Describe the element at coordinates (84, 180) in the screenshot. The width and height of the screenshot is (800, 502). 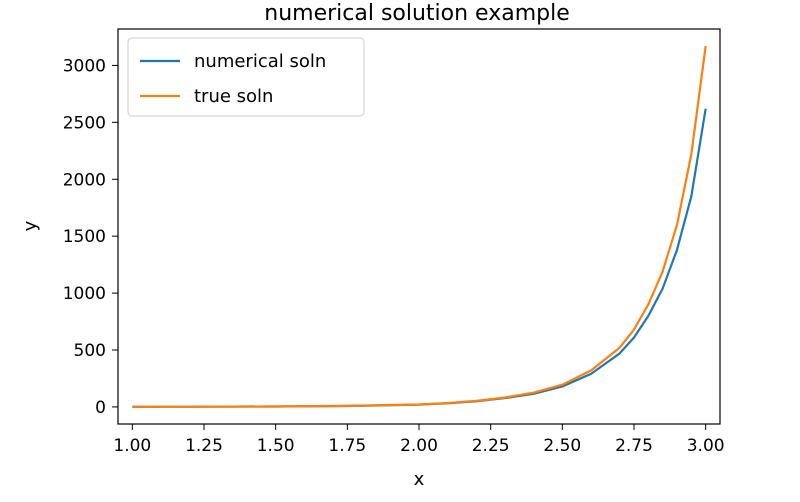
I see `y-tick-label: 2000` at that location.